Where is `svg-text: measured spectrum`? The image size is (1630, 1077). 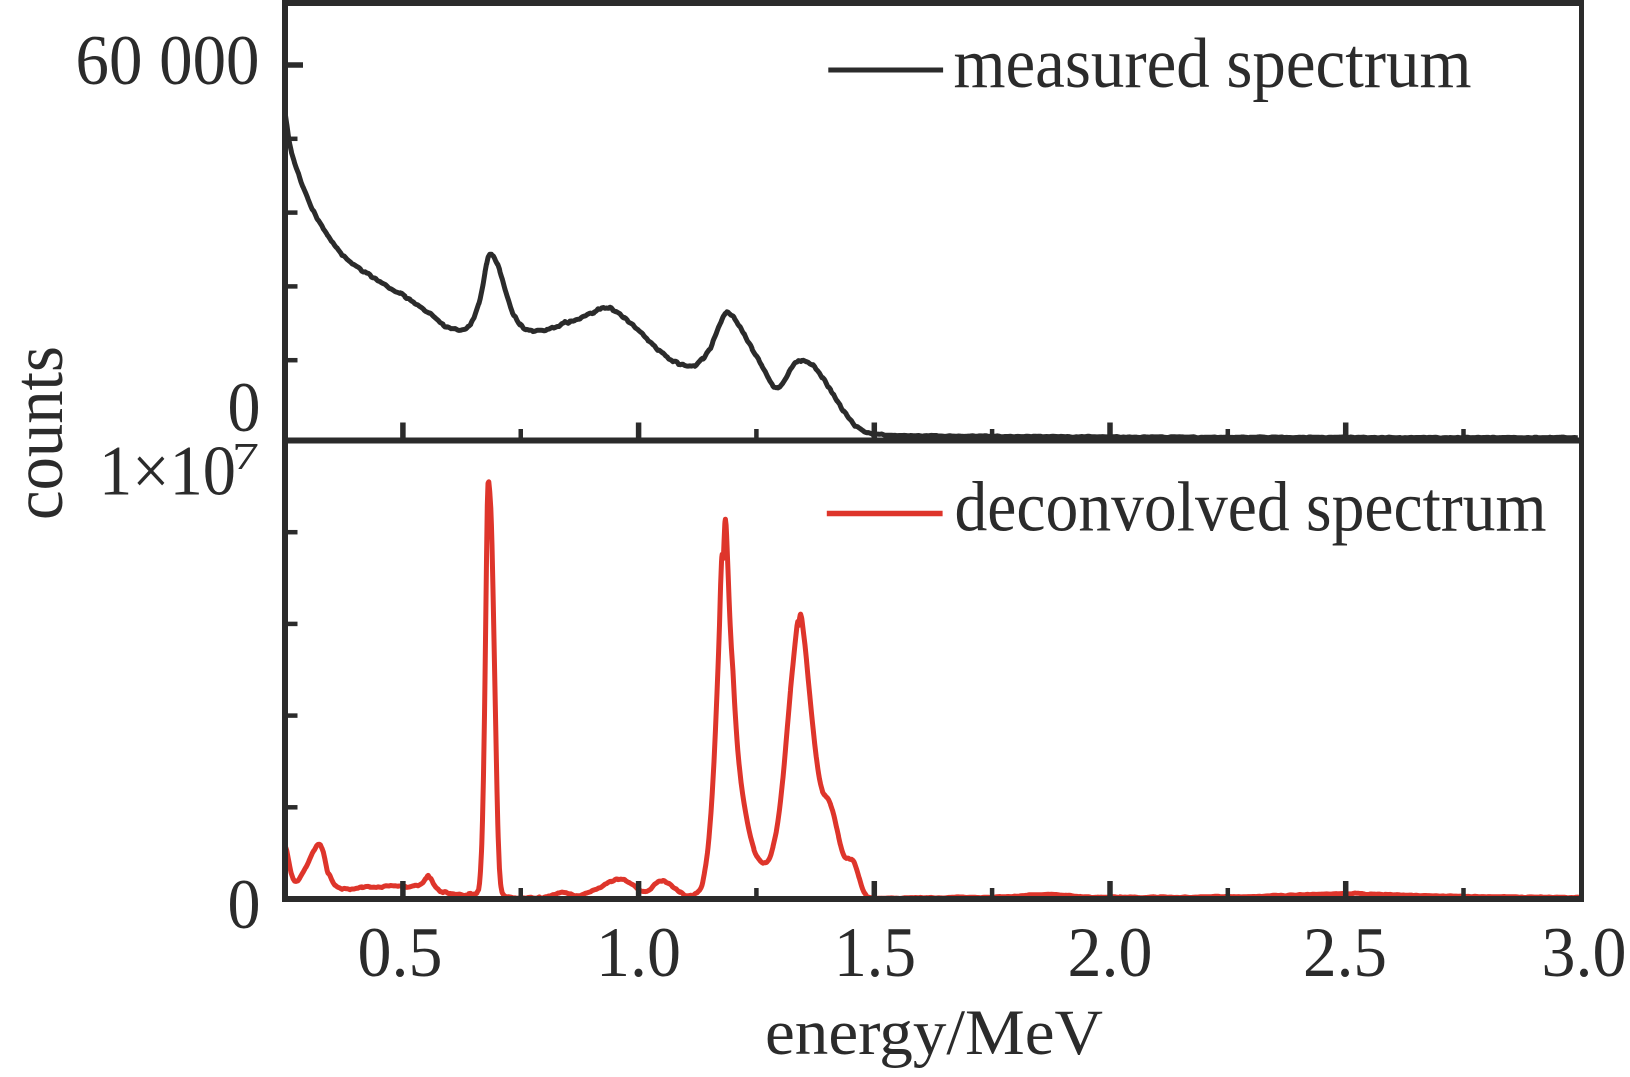
svg-text: measured spectrum is located at coordinates (1213, 64).